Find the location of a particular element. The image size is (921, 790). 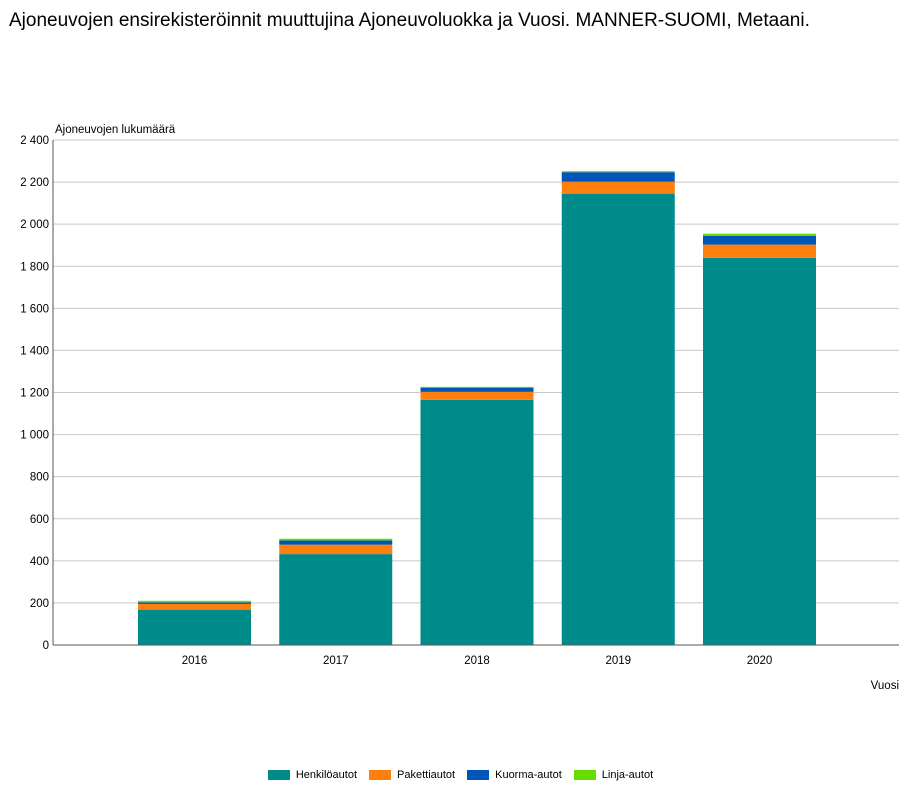

legend-label: Kuorma-autot is located at coordinates (528, 775).